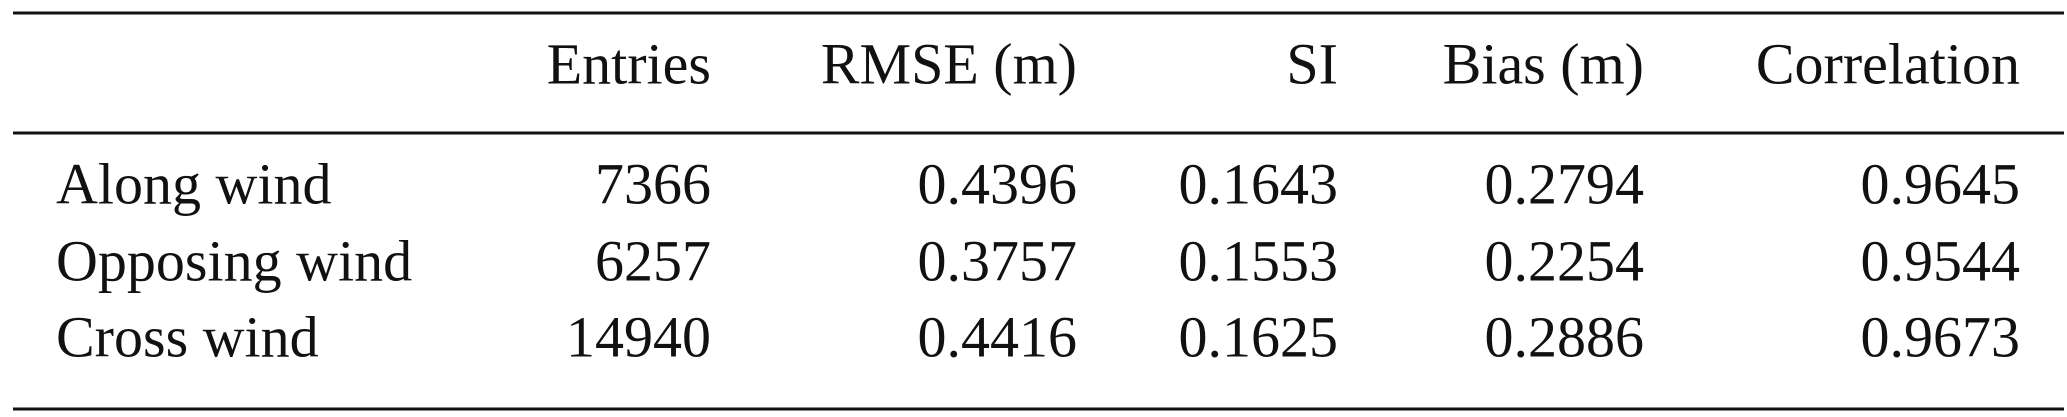 The image size is (2067, 417). I want to click on cell: 0.2886, so click(1565, 336).